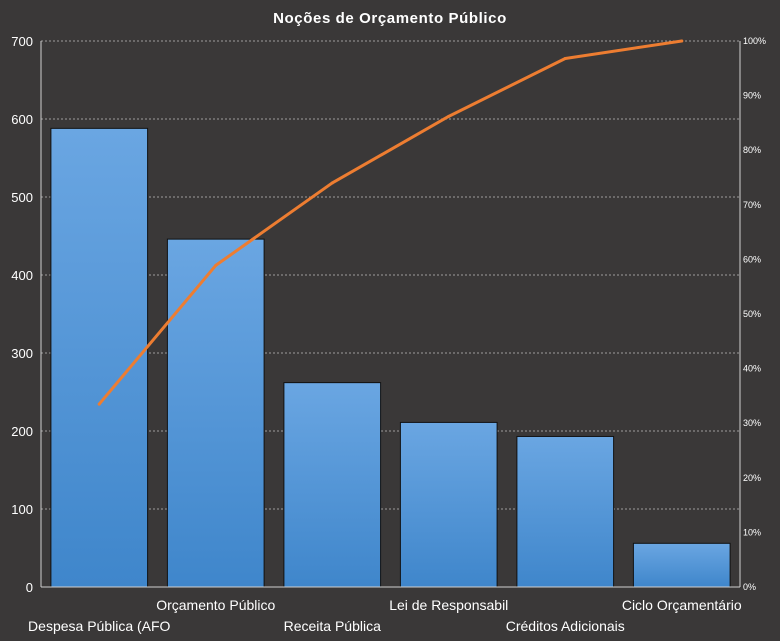  Describe the element at coordinates (29, 587) in the screenshot. I see `y-tick-label: 0` at that location.